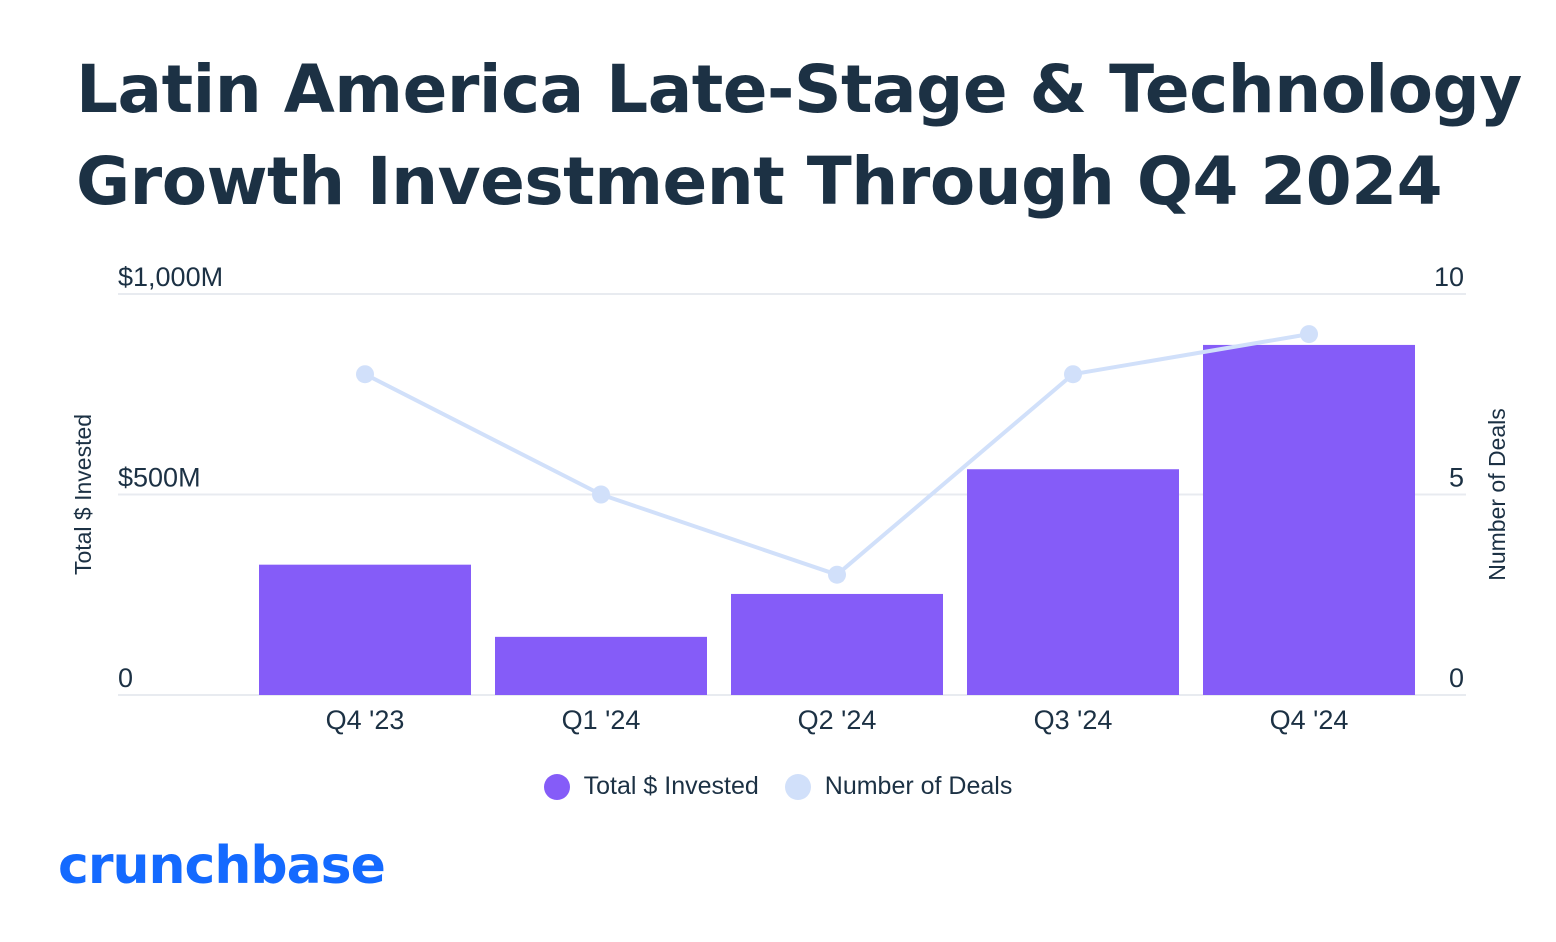 The width and height of the screenshot is (1556, 942). I want to click on x-tick-label: Q2 '24, so click(837, 720).